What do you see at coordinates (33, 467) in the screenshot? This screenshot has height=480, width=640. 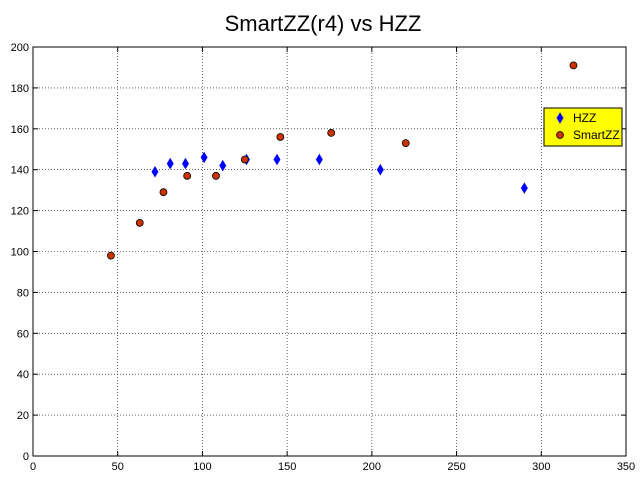 I see `x-tick-label: 0` at bounding box center [33, 467].